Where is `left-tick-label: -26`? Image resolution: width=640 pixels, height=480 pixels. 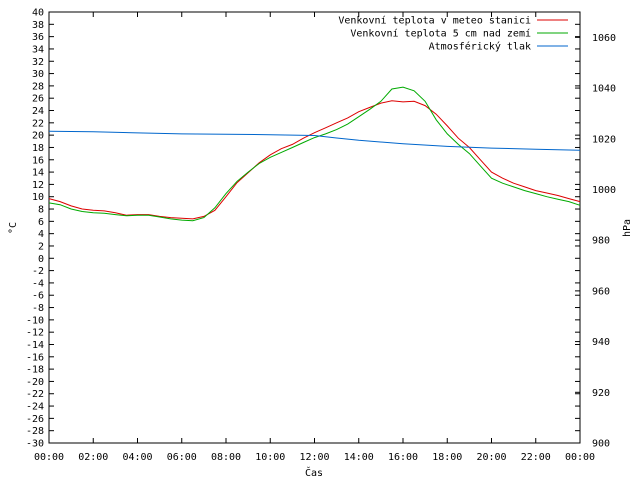
left-tick-label: -26 is located at coordinates (35, 419).